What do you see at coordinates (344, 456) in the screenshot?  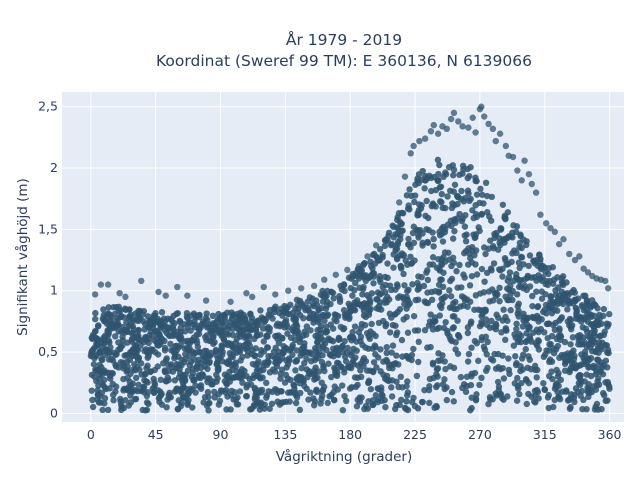 I see `x-axis-label: Vågriktning (grader)` at bounding box center [344, 456].